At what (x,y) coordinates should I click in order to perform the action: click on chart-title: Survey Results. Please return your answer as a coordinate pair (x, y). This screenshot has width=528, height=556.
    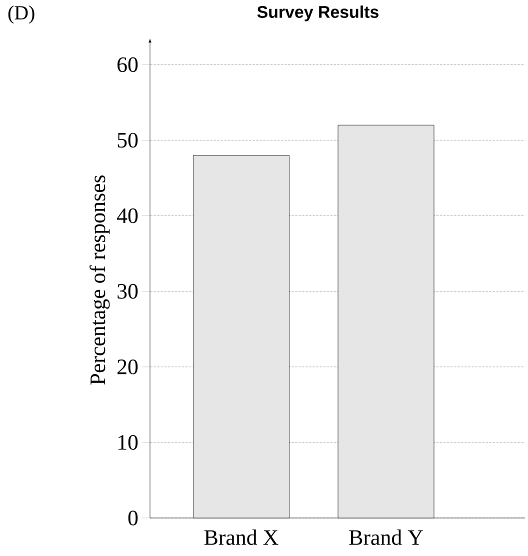
    Looking at the image, I should click on (317, 14).